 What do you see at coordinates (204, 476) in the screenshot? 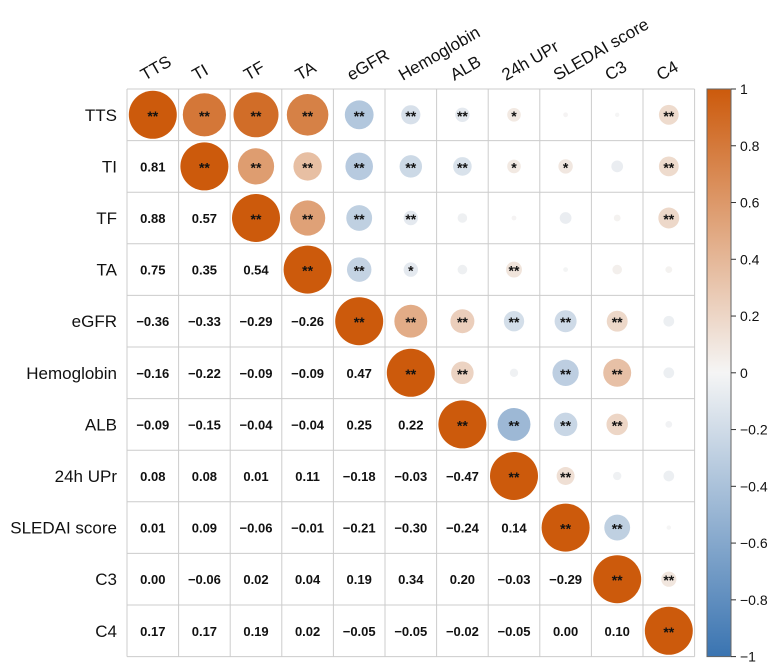
I see `correlation-value: 0.08` at bounding box center [204, 476].